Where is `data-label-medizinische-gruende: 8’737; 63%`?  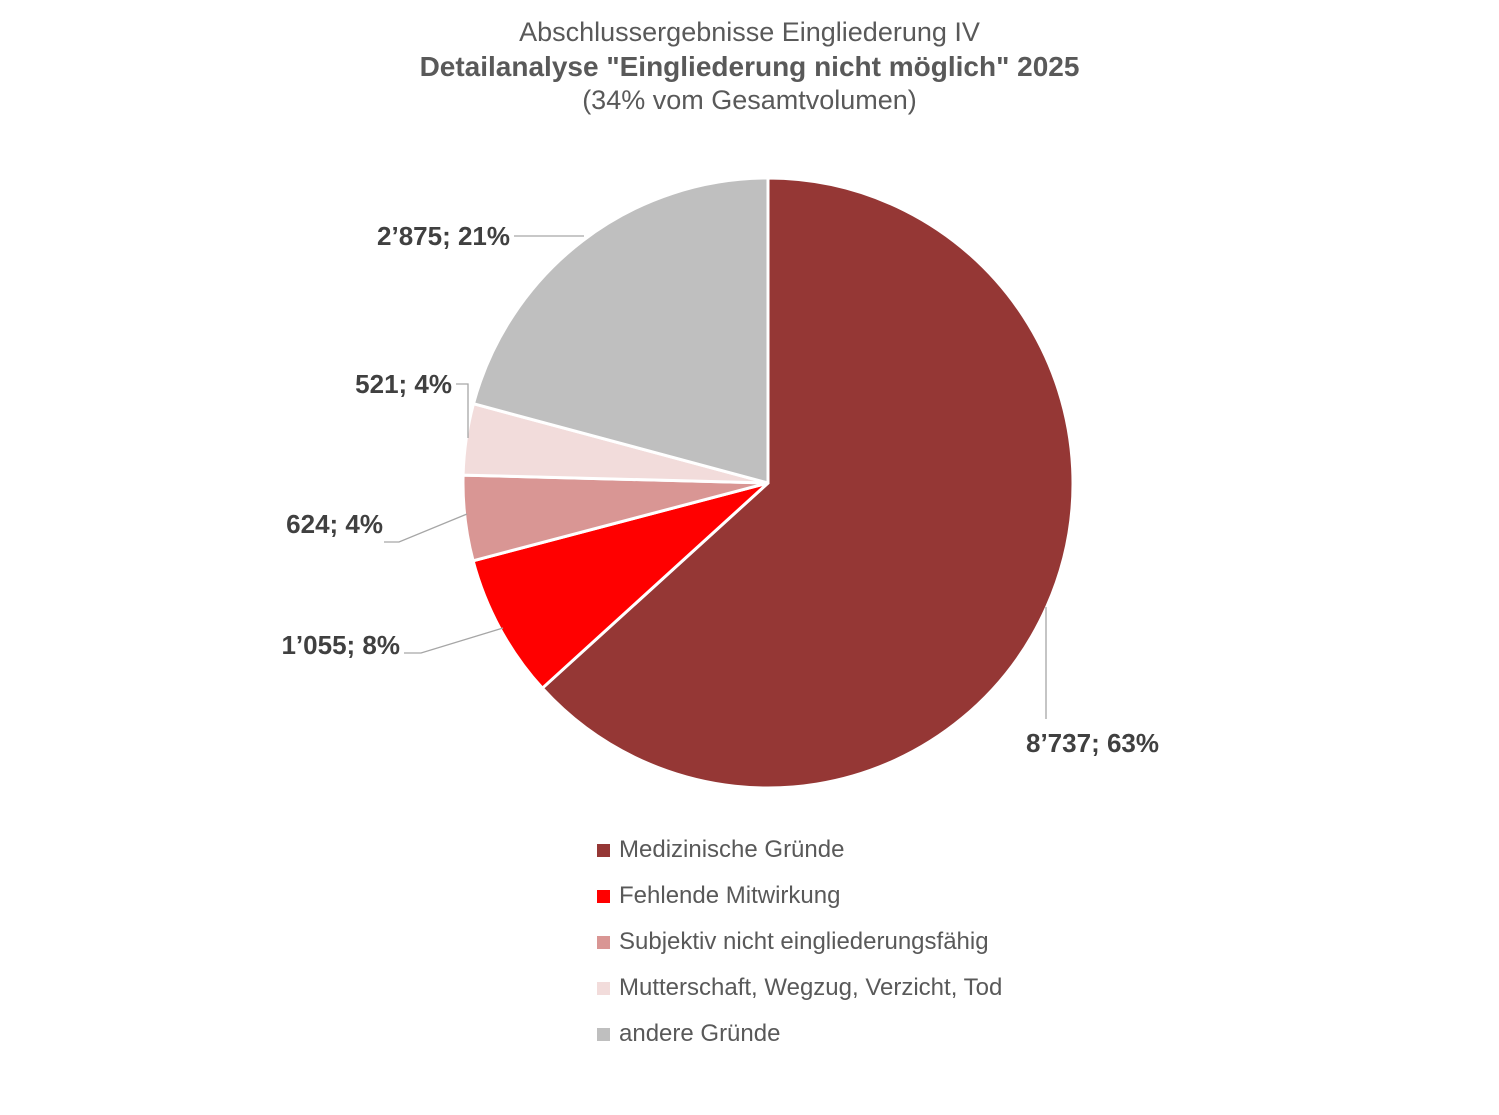 data-label-medizinische-gruende: 8’737; 63% is located at coordinates (1092, 743).